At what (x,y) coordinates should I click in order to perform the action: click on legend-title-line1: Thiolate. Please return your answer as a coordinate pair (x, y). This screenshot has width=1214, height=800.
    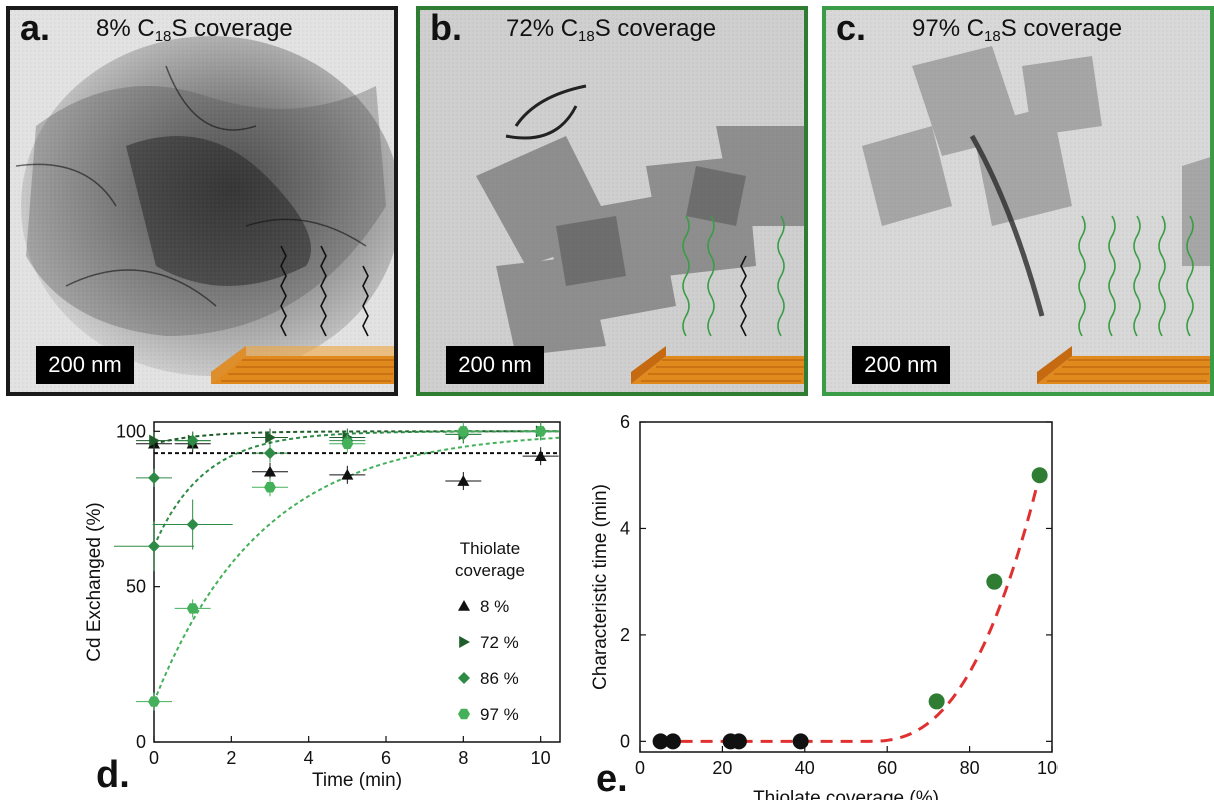
    Looking at the image, I should click on (490, 548).